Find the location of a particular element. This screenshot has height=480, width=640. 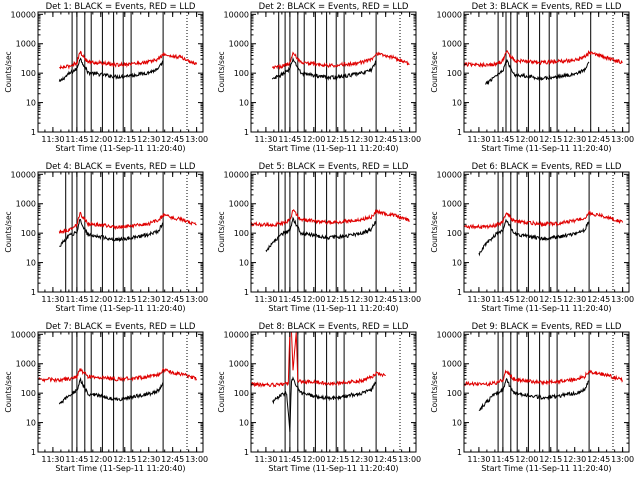

panel-title: Det 2: BLACK = Events, RED = LLD is located at coordinates (334, 7).